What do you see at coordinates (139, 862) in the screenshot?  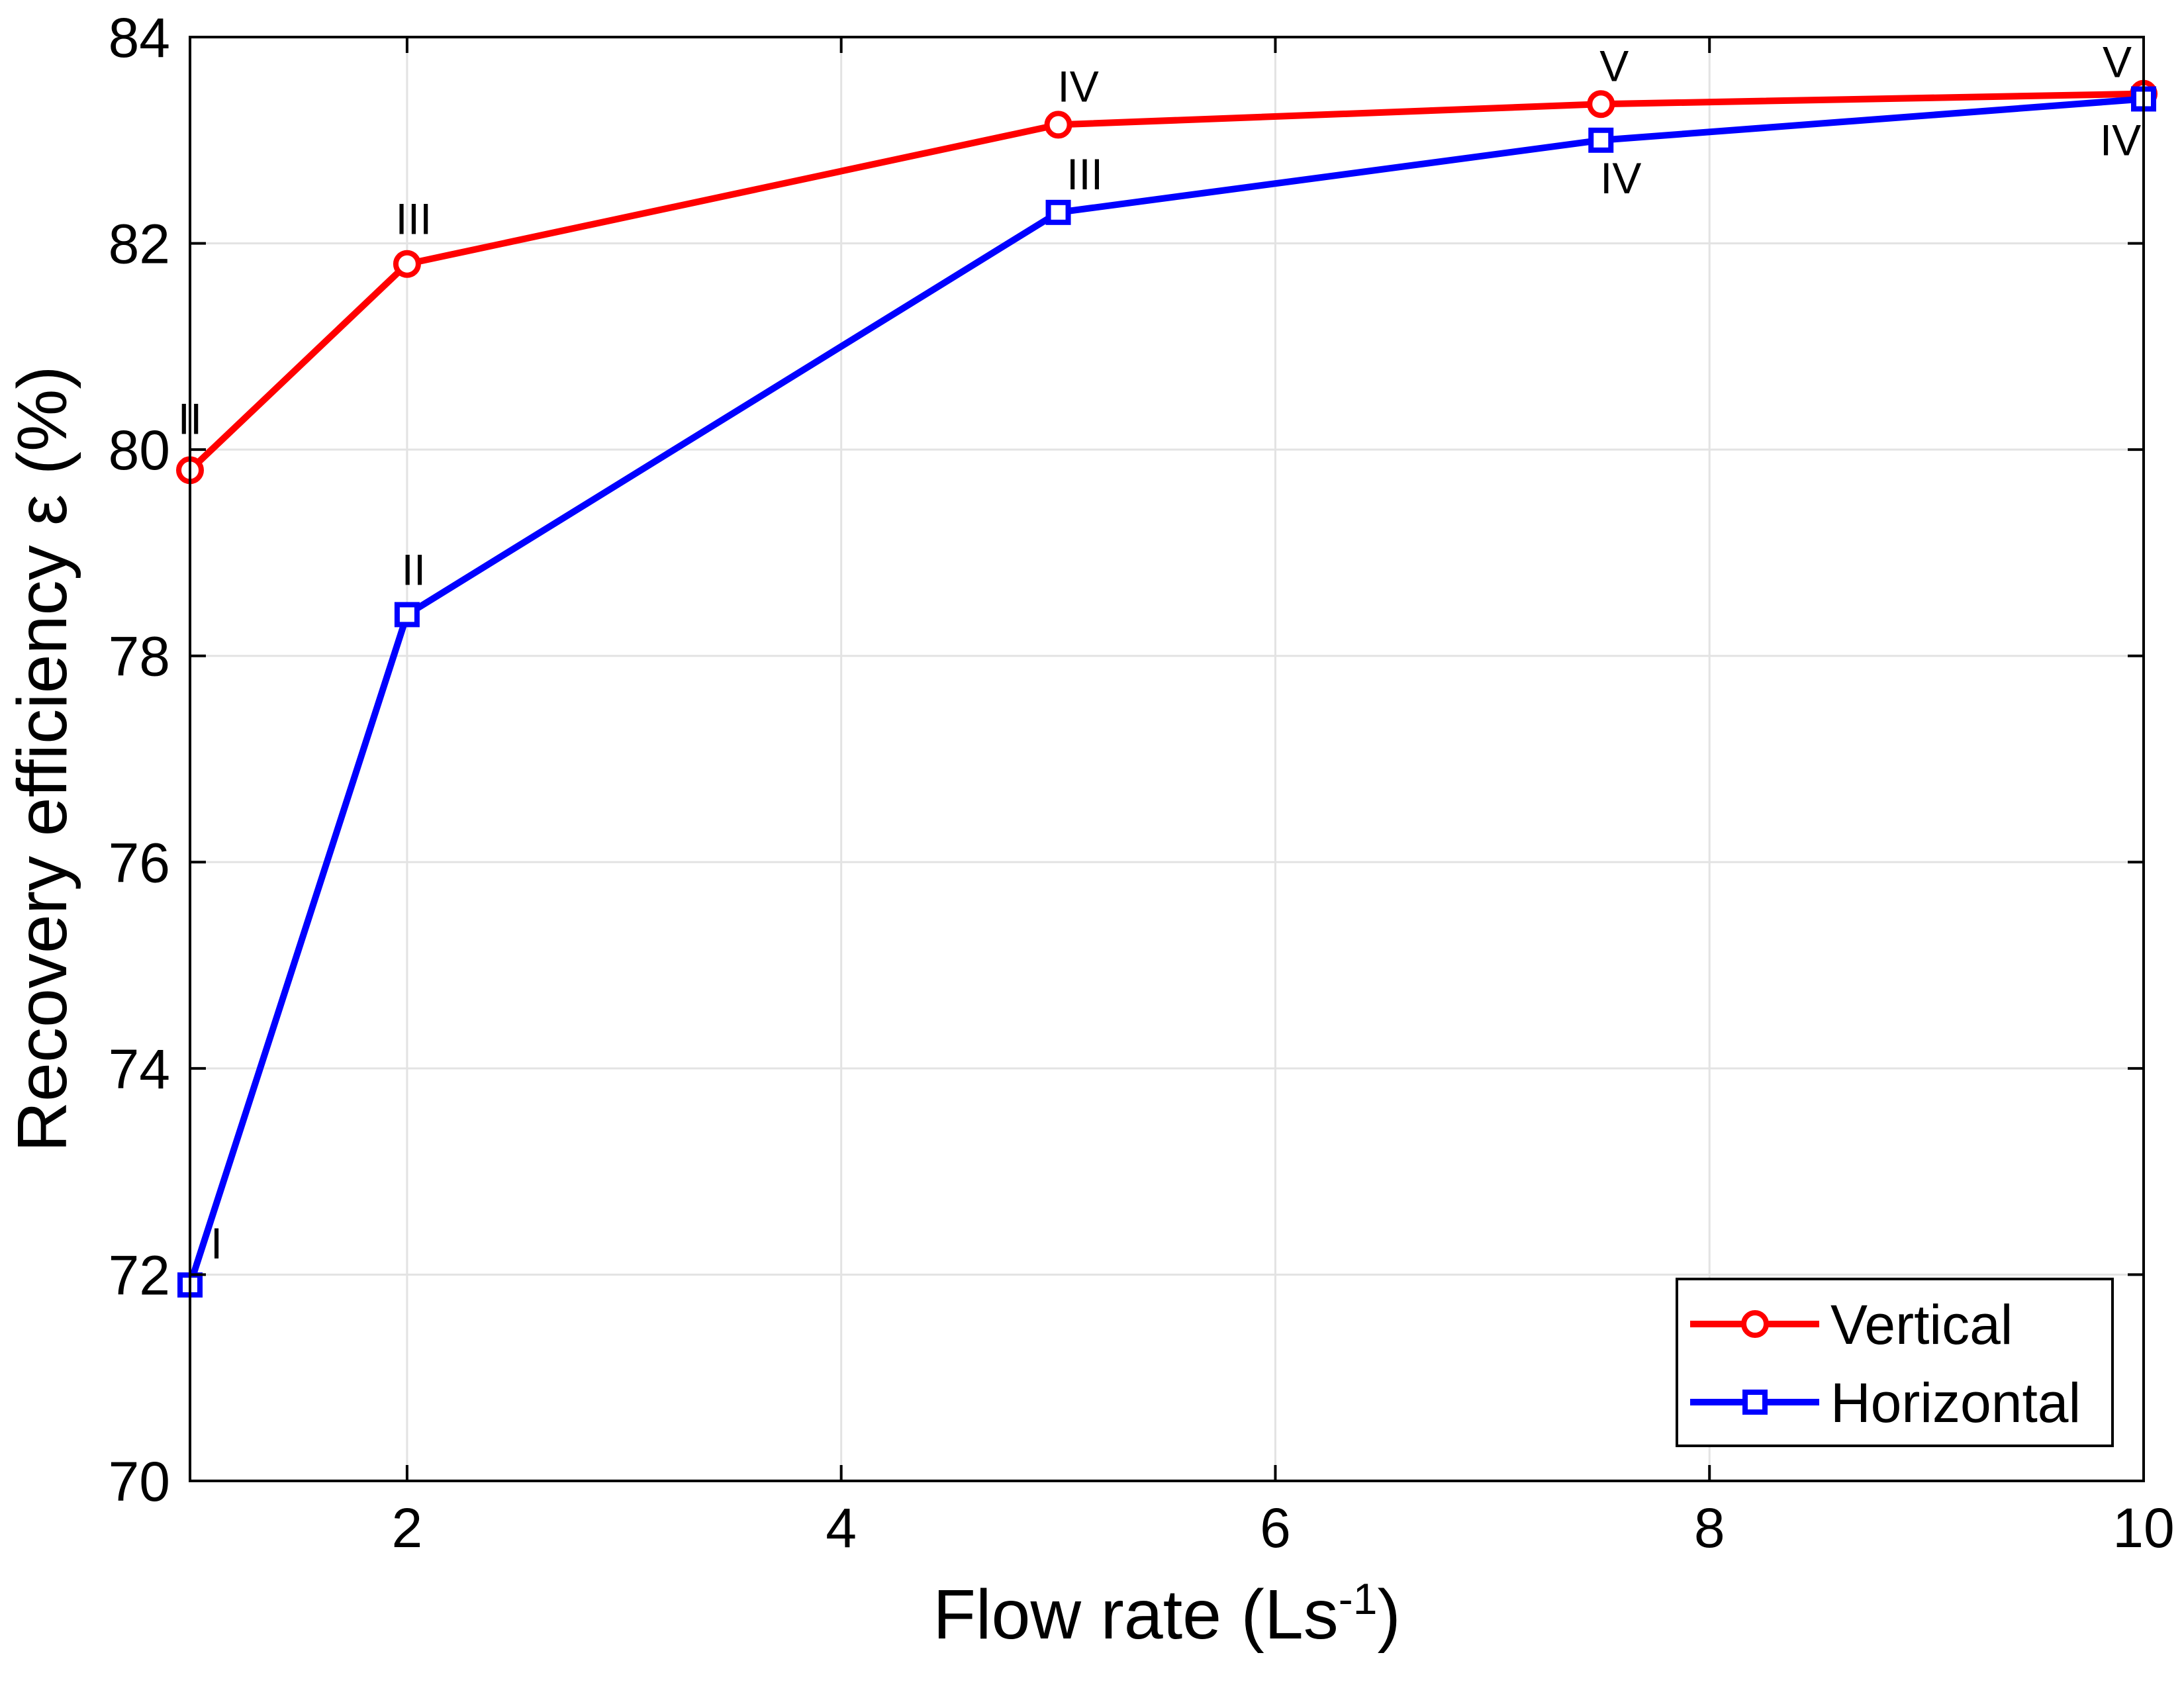 I see `y-tick-label: 76` at bounding box center [139, 862].